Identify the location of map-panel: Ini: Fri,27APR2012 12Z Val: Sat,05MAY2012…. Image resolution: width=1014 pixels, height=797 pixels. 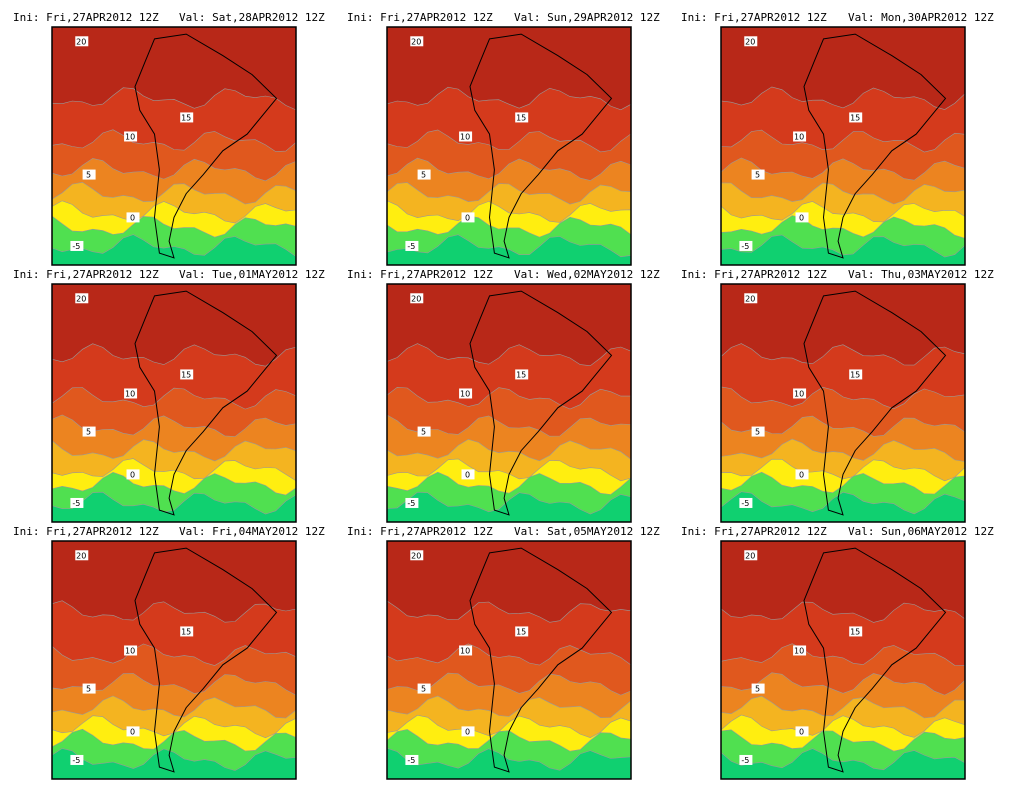
(503, 652).